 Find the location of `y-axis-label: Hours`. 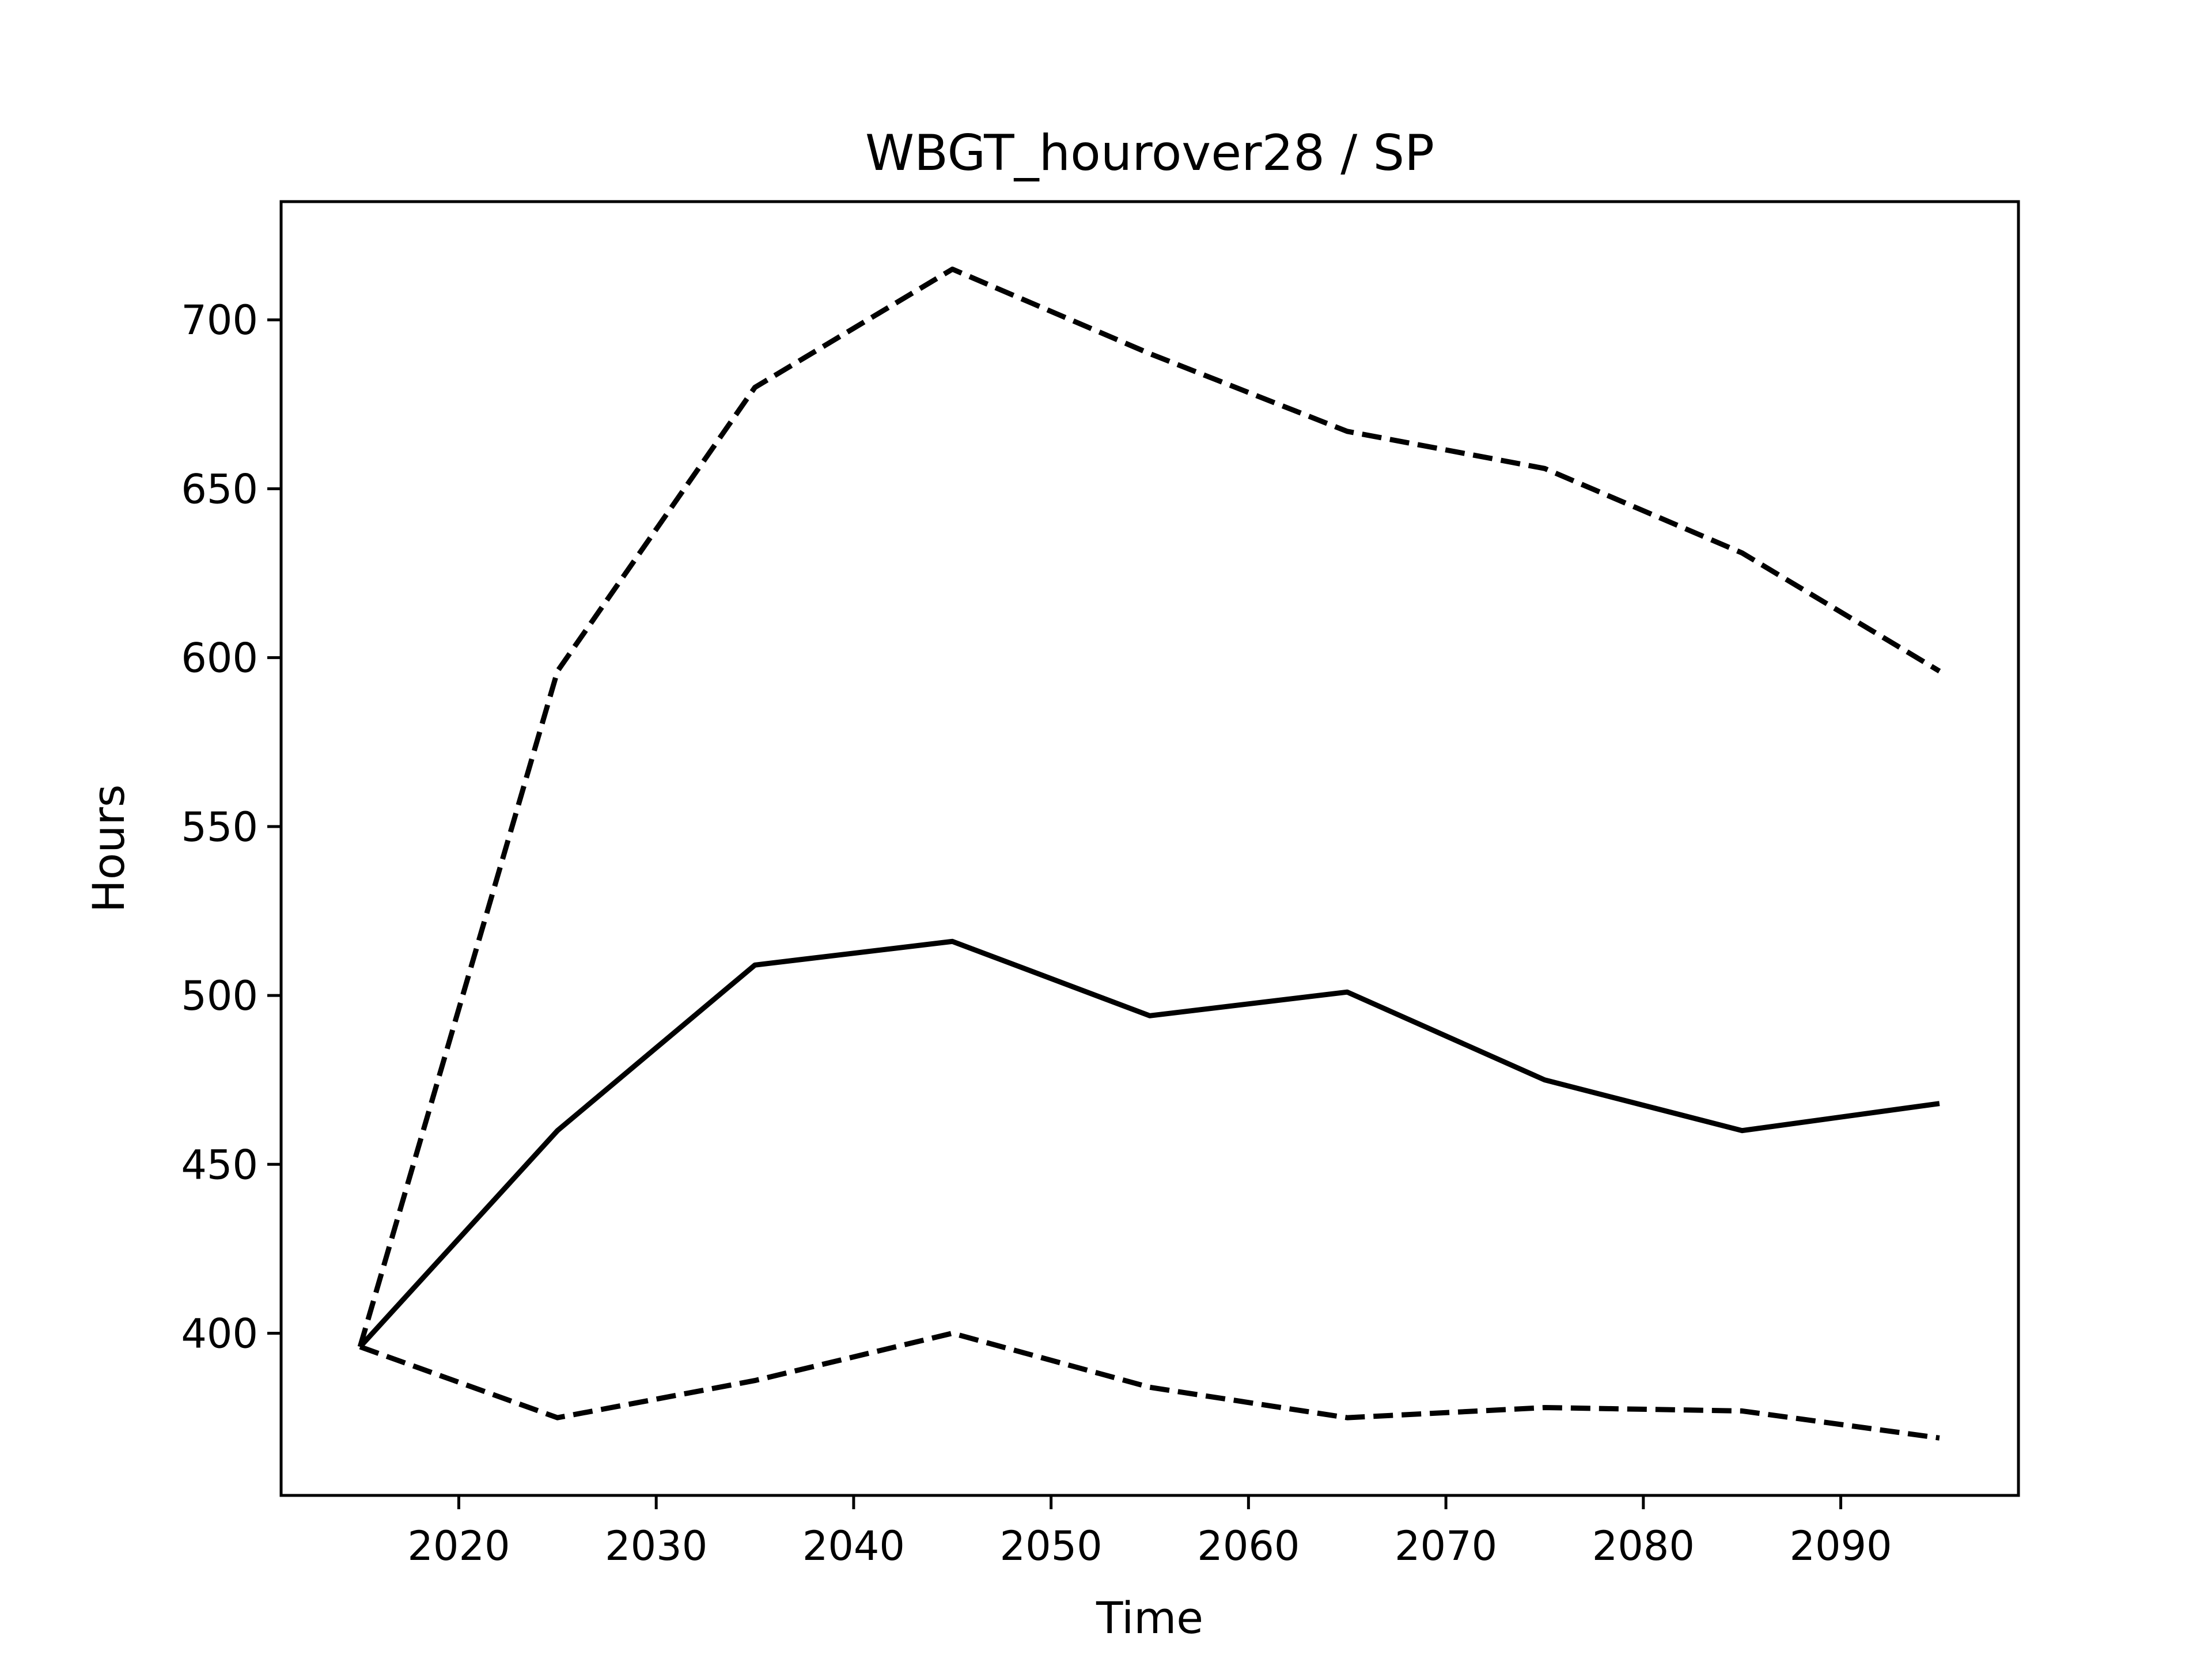

y-axis-label: Hours is located at coordinates (108, 849).